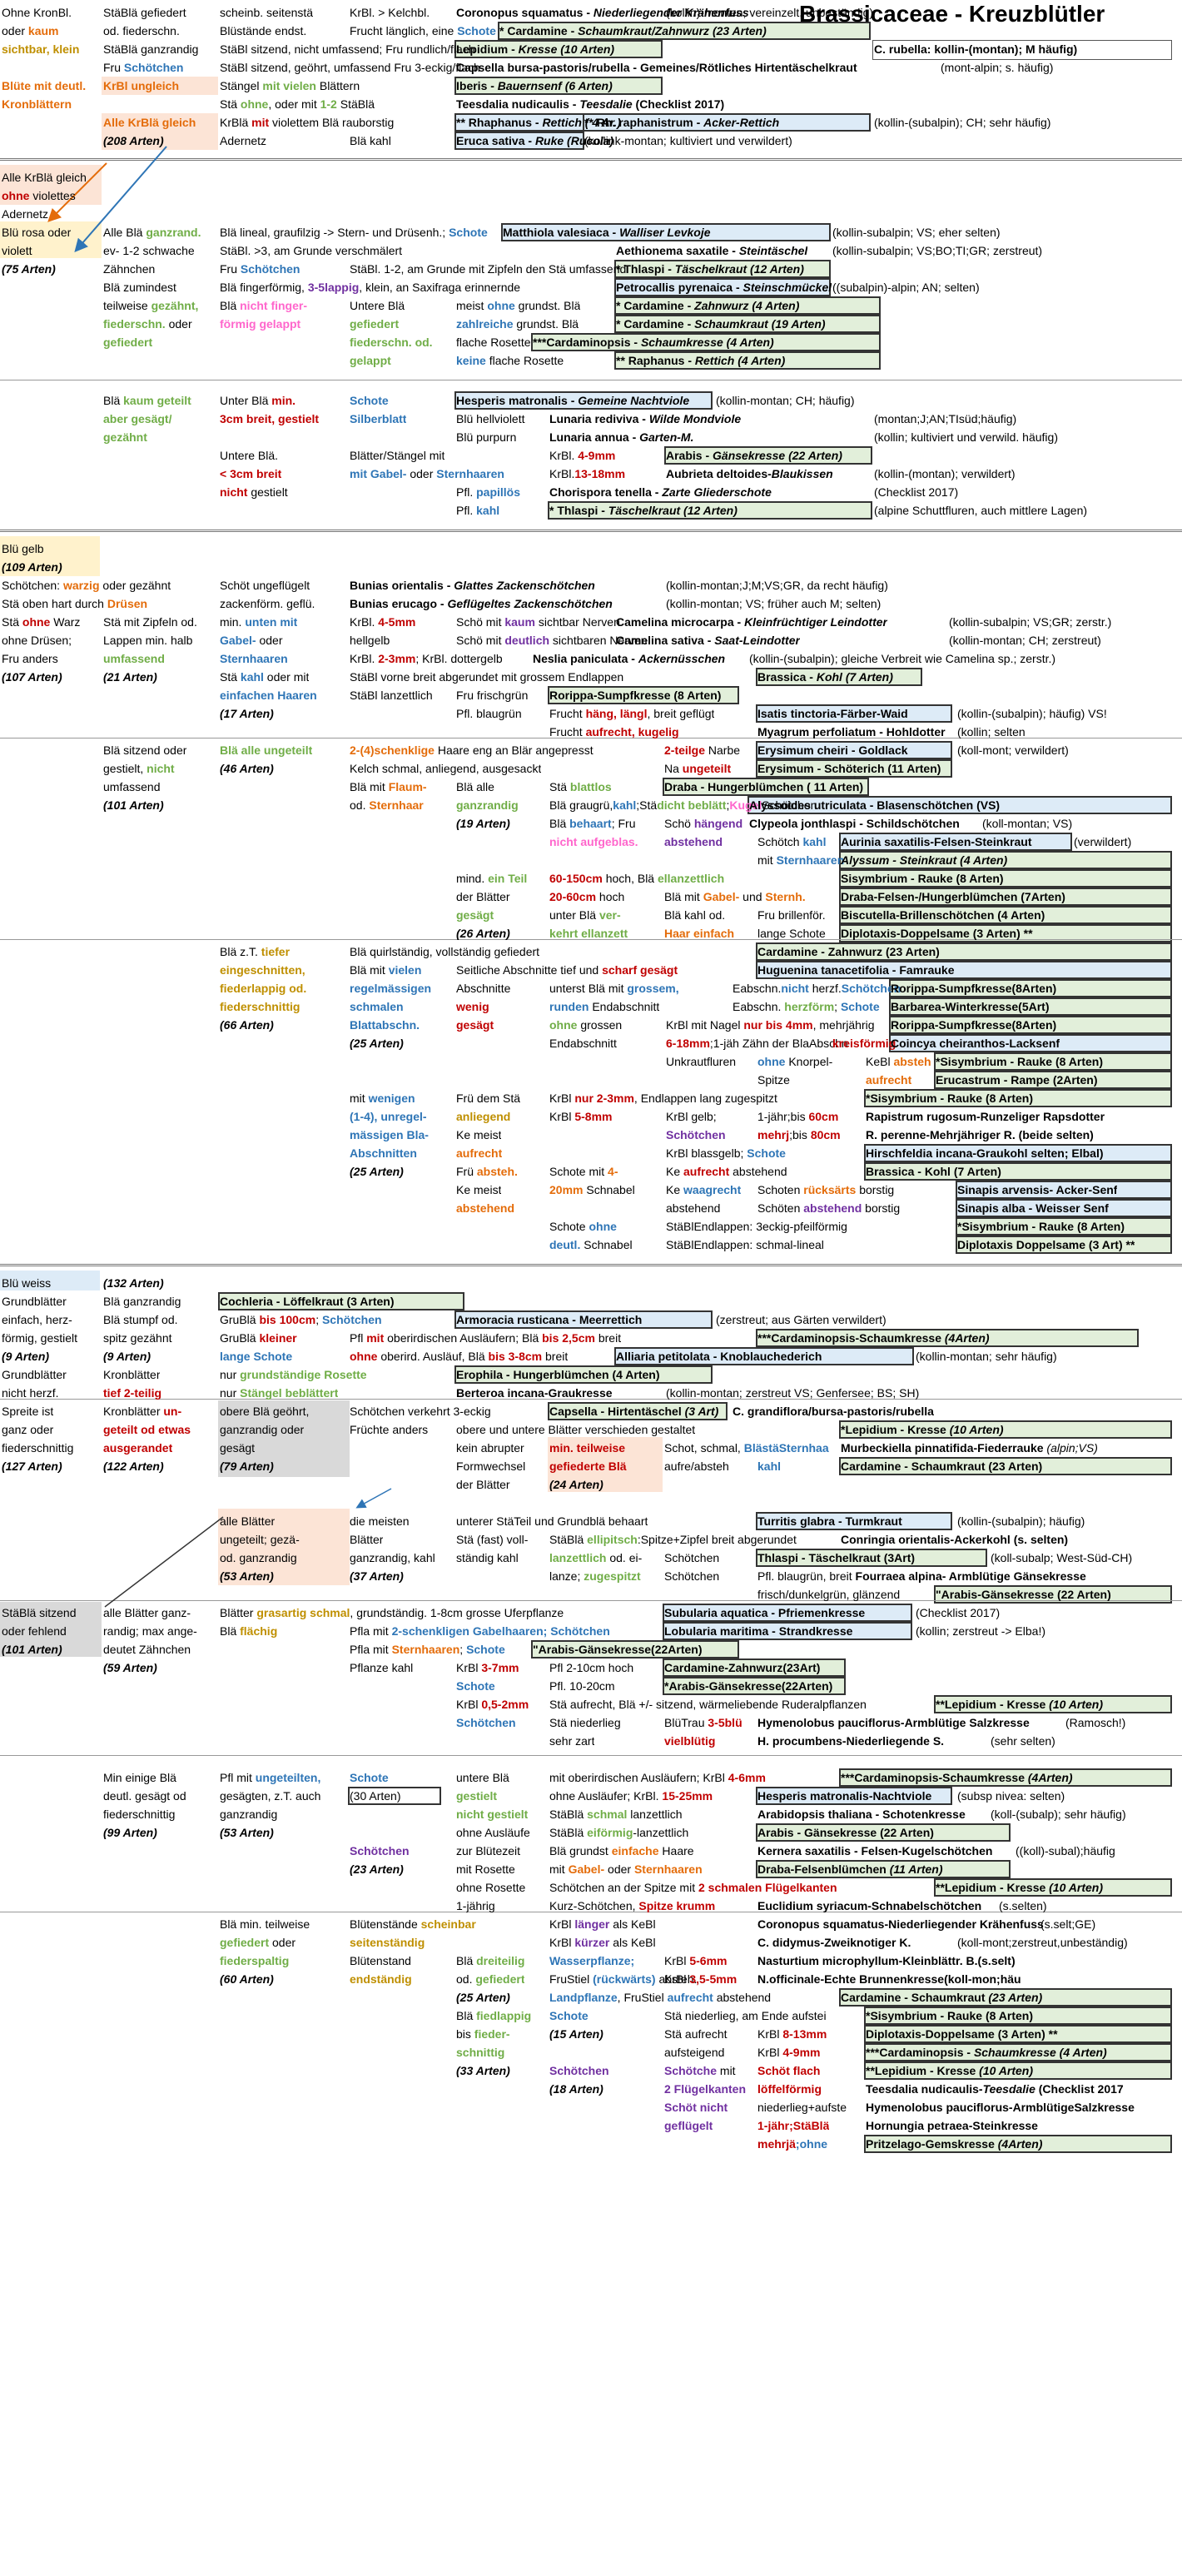 The image size is (1182, 2576). I want to click on key-cell: Pfl. blaugrün, so click(489, 713).